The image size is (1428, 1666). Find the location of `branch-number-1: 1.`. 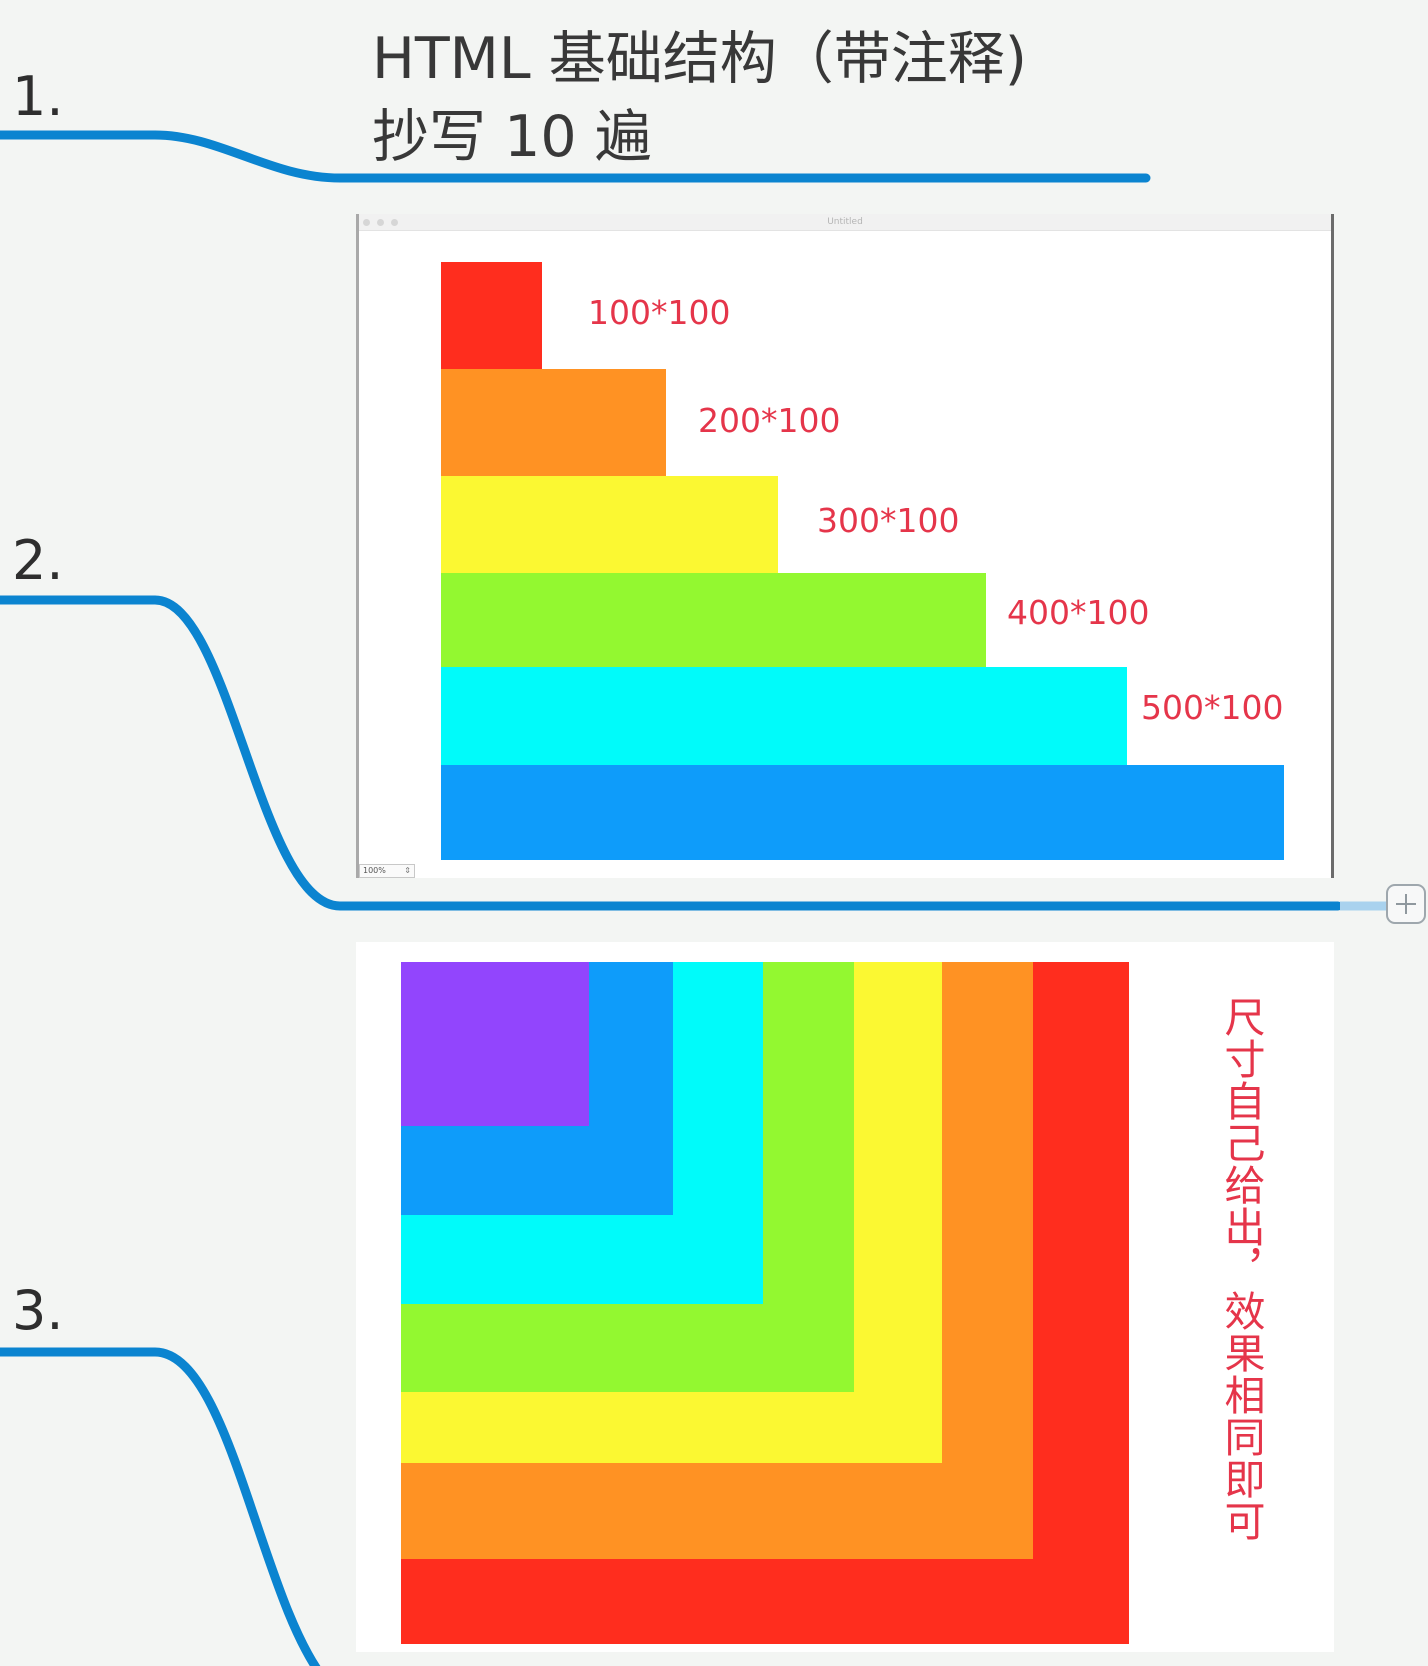

branch-number-1: 1. is located at coordinates (38, 96).